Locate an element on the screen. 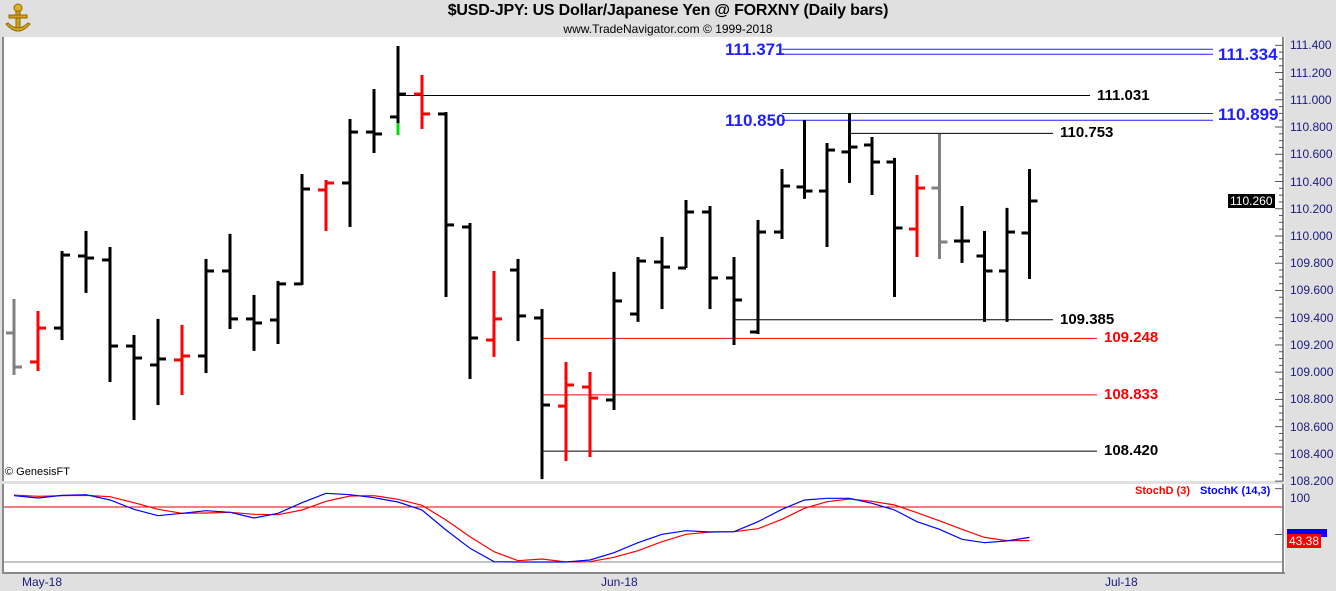 Image resolution: width=1336 pixels, height=591 pixels. level-label: 108.420 is located at coordinates (1131, 451).